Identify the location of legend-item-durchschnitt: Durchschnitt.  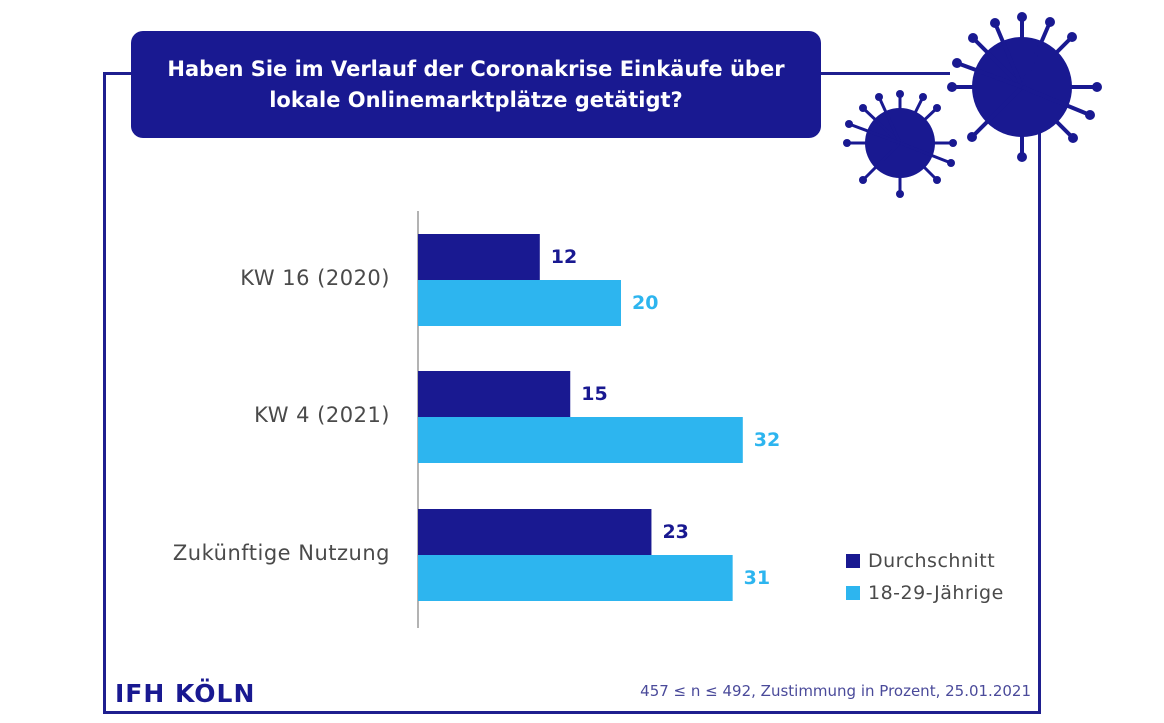
(925, 561).